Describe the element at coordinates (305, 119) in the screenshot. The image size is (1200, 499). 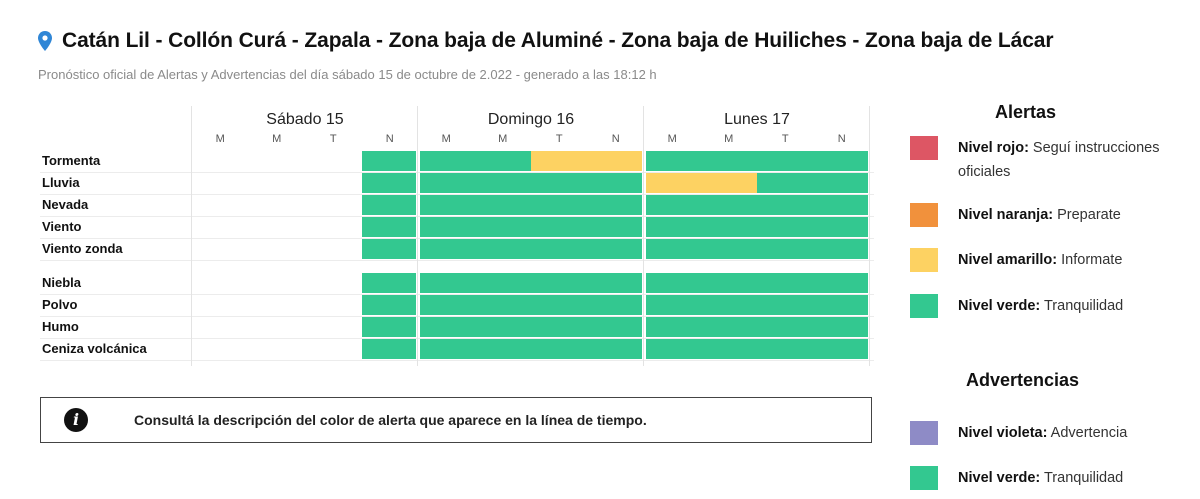
I see `day-name: Sábado 15` at that location.